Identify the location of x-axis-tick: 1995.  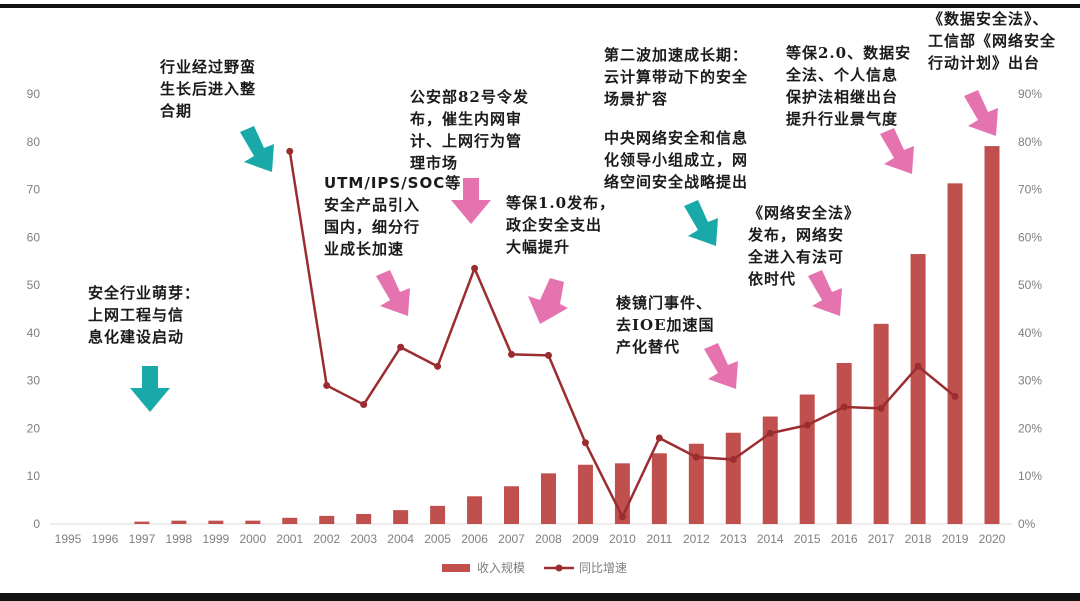
(68, 539).